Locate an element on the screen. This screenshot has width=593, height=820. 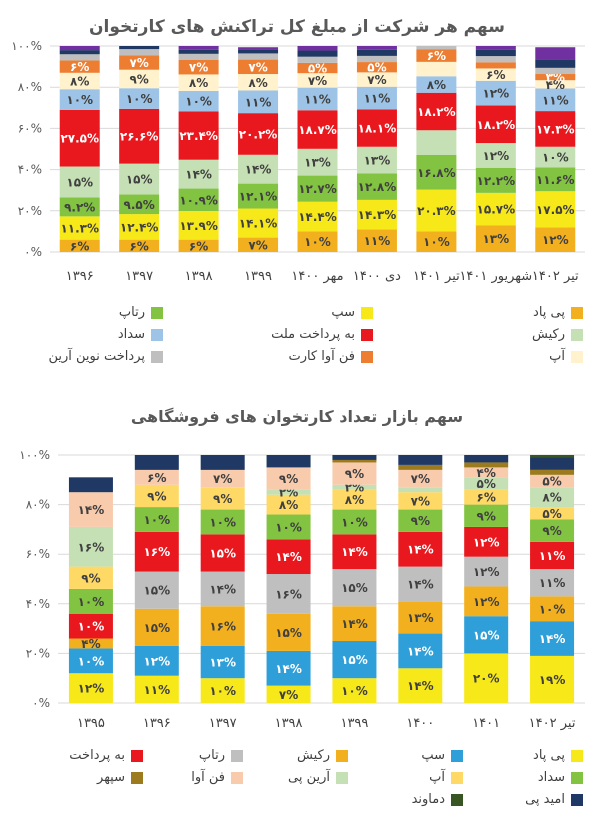
data-label: ۲۰% is located at coordinates (486, 679).